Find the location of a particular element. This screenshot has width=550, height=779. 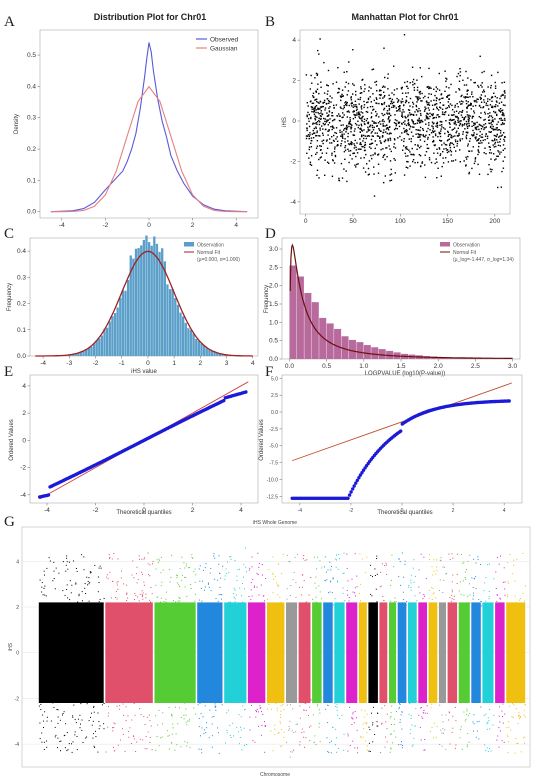

panel-b-ytick-label-2: 0 is located at coordinates (294, 121).